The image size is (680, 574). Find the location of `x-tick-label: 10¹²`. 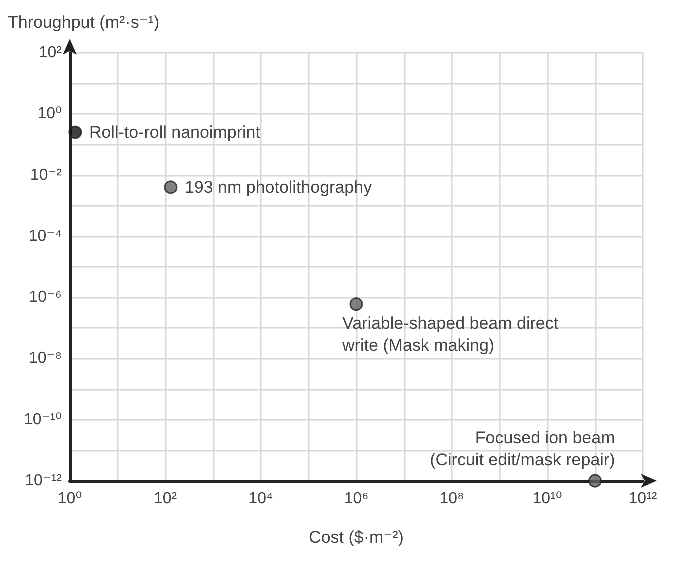

x-tick-label: 10¹² is located at coordinates (643, 499).